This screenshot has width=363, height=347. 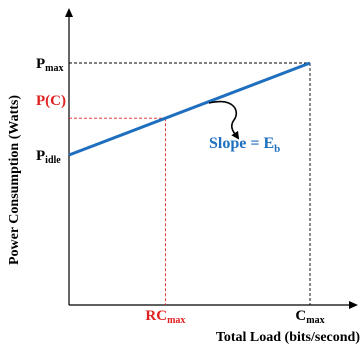 What do you see at coordinates (69, 12) in the screenshot?
I see `y-axis-arrow-icon` at bounding box center [69, 12].